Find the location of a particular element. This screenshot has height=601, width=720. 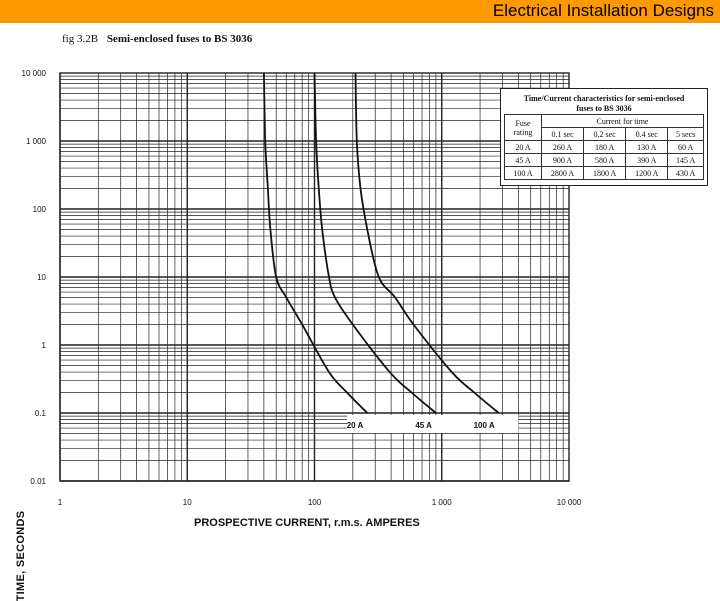

series-label-band is located at coordinates (432, 424).